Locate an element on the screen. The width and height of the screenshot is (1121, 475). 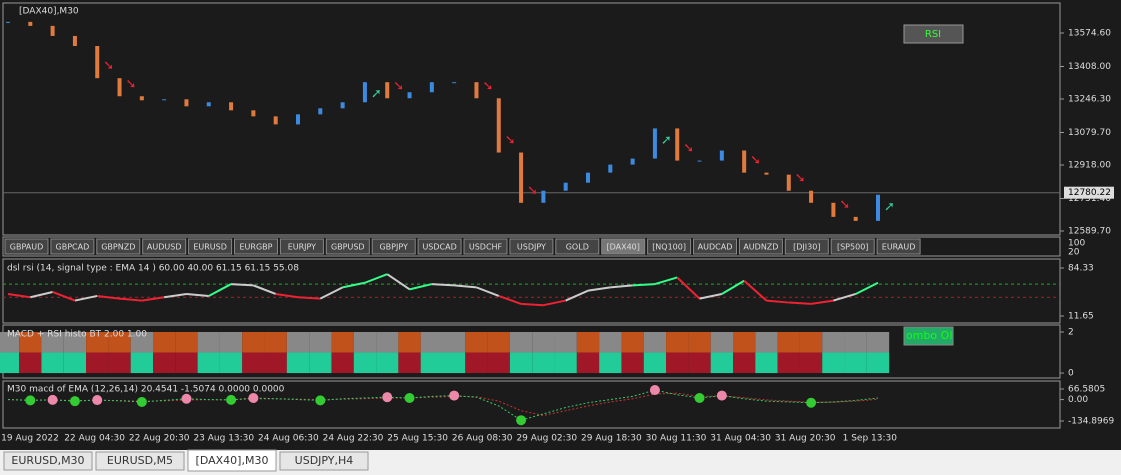
symbol-button-label: AUDUSD is located at coordinates (164, 247).